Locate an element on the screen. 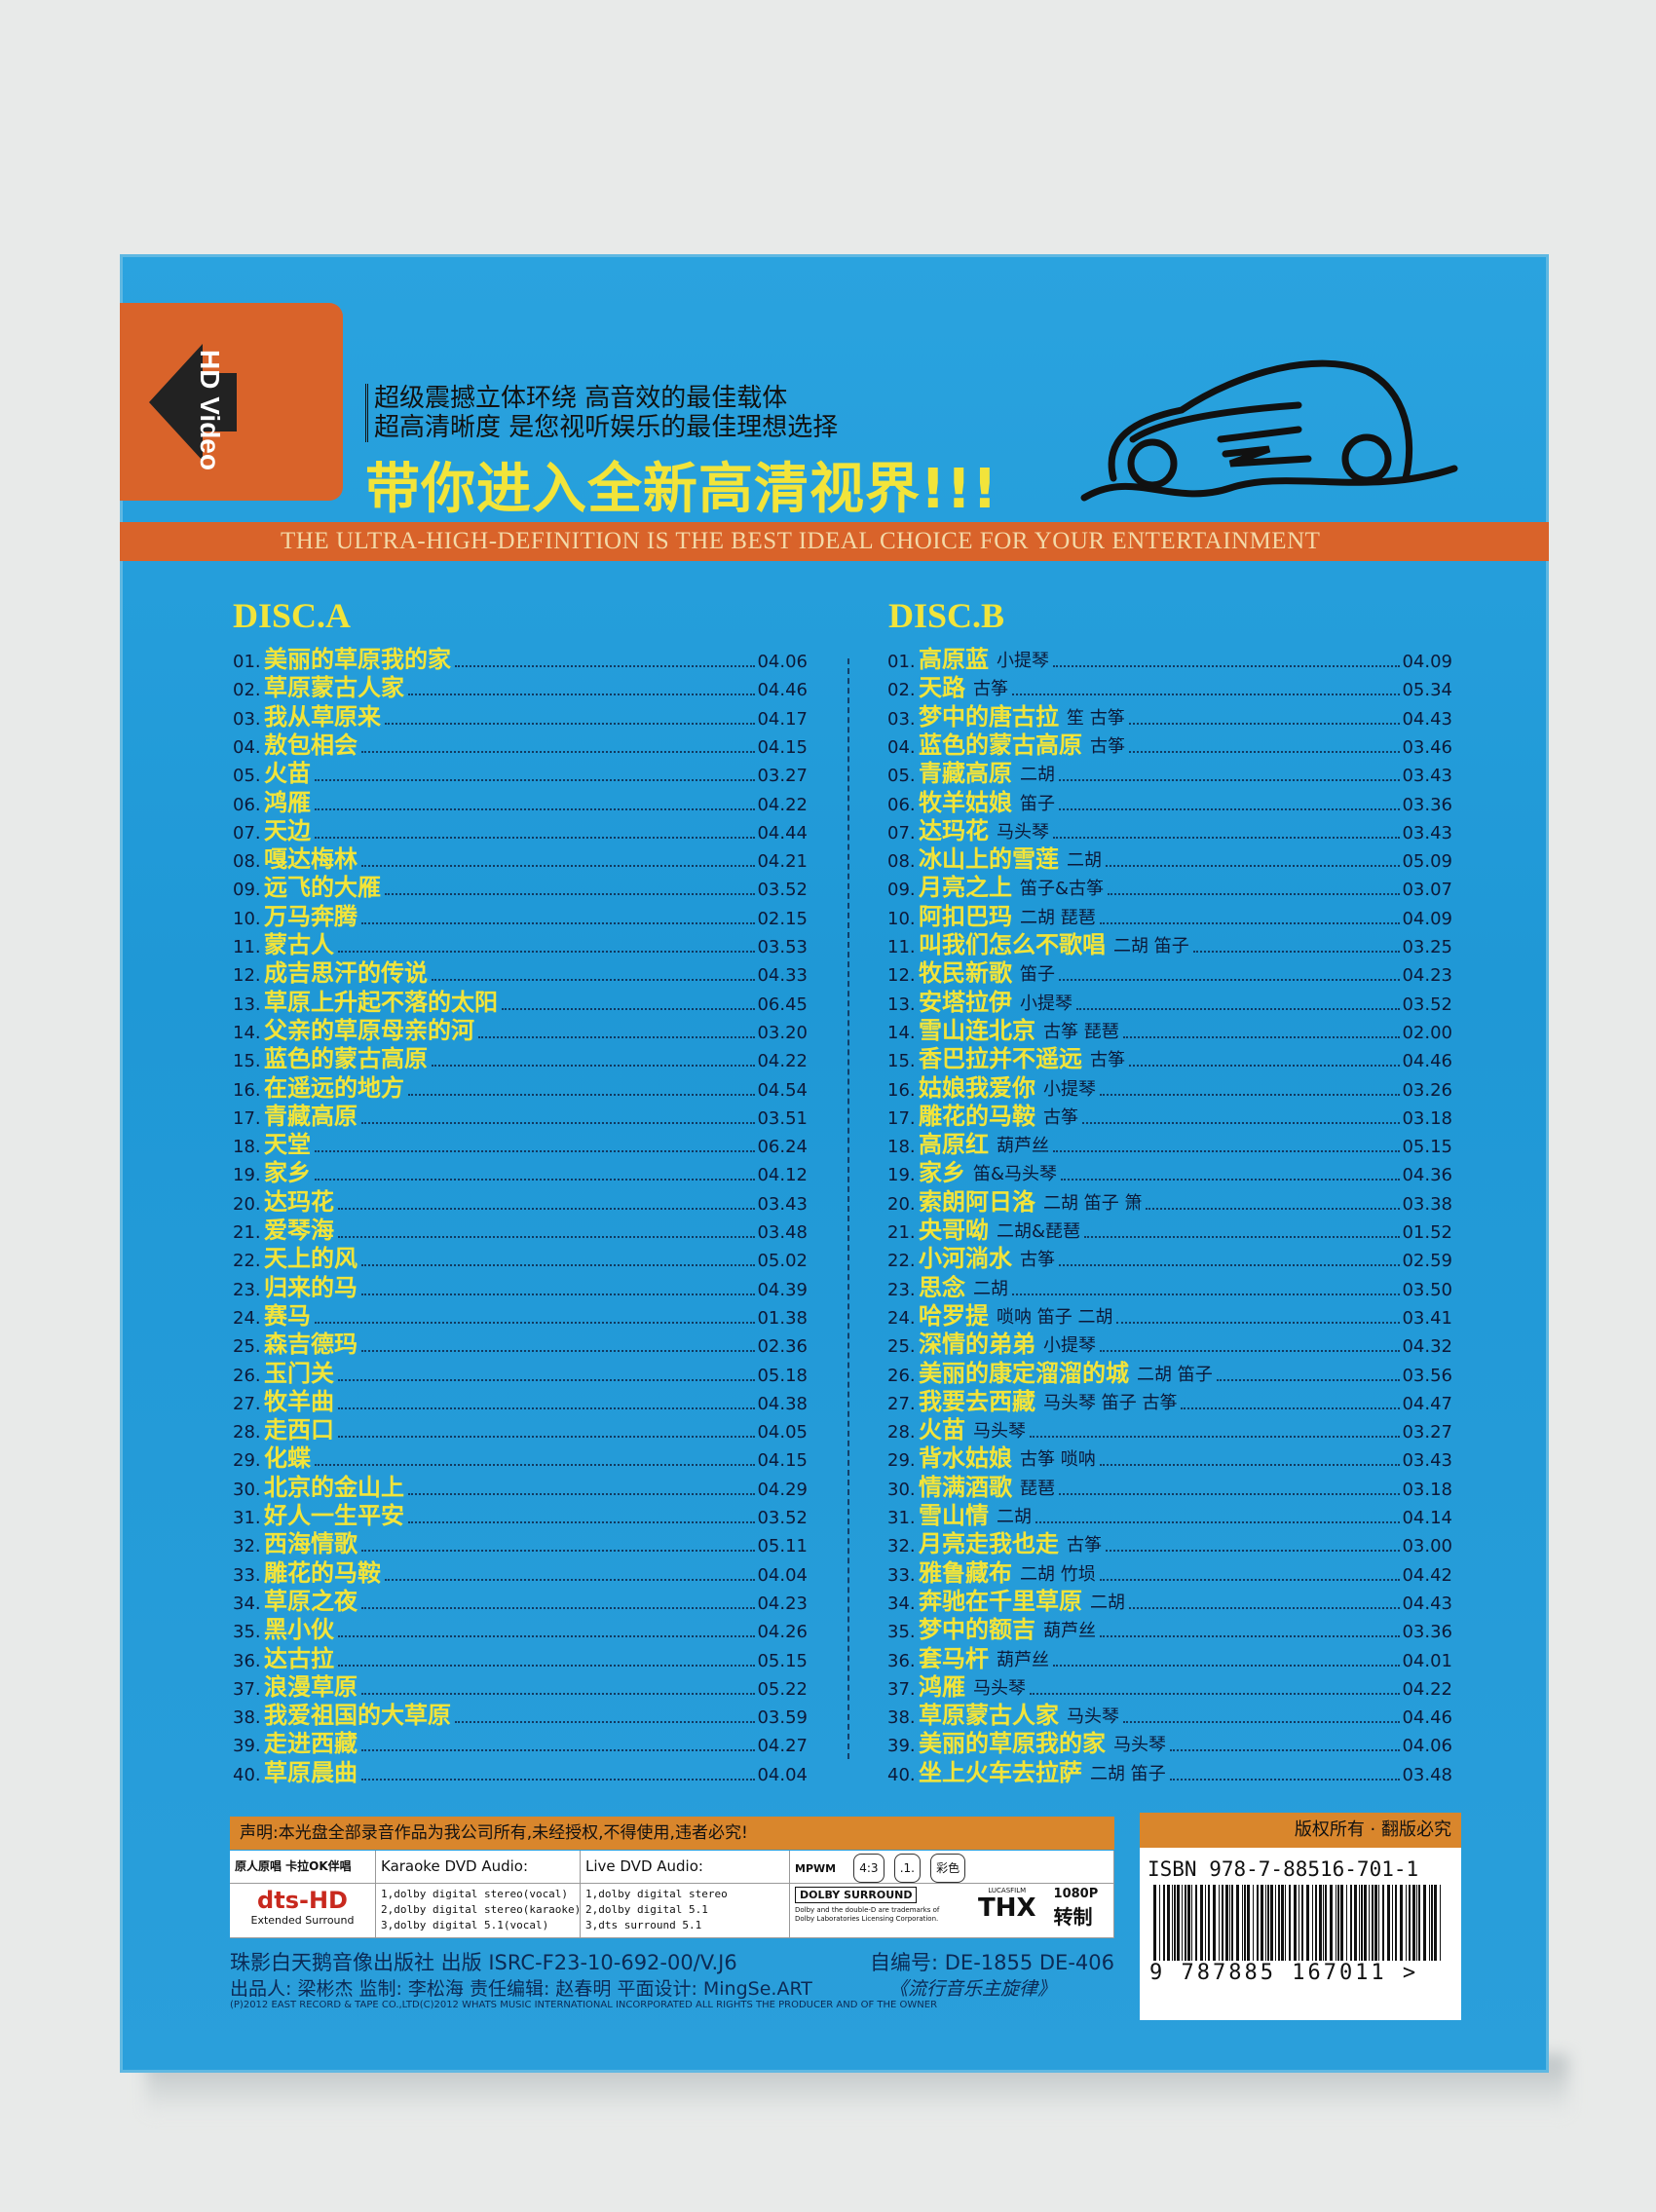  track-row: 32. 西海情歌 05.11 is located at coordinates (520, 1542).